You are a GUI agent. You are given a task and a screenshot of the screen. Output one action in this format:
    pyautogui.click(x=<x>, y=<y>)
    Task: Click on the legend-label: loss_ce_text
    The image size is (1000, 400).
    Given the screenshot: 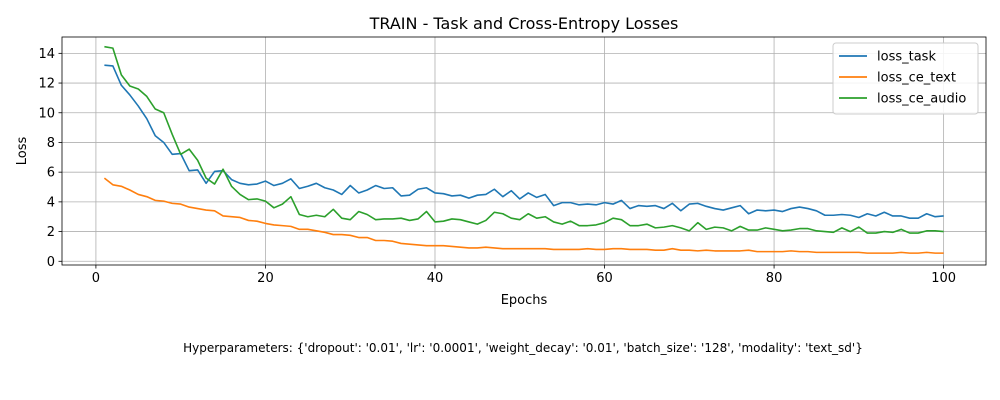 What is the action you would take?
    pyautogui.click(x=916, y=78)
    